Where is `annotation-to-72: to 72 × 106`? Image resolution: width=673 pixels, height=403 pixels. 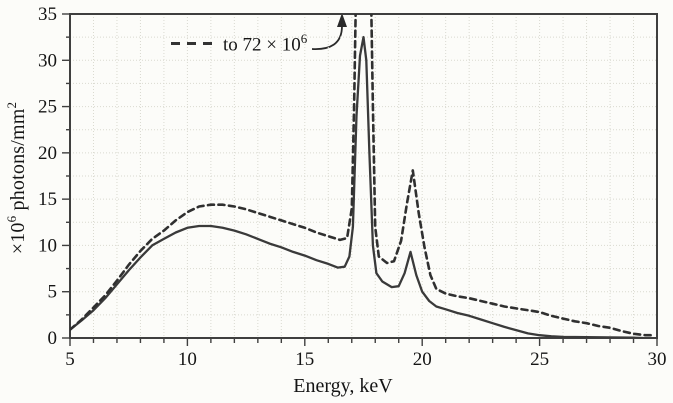
annotation-to-72: to 72 × 106 is located at coordinates (239, 43).